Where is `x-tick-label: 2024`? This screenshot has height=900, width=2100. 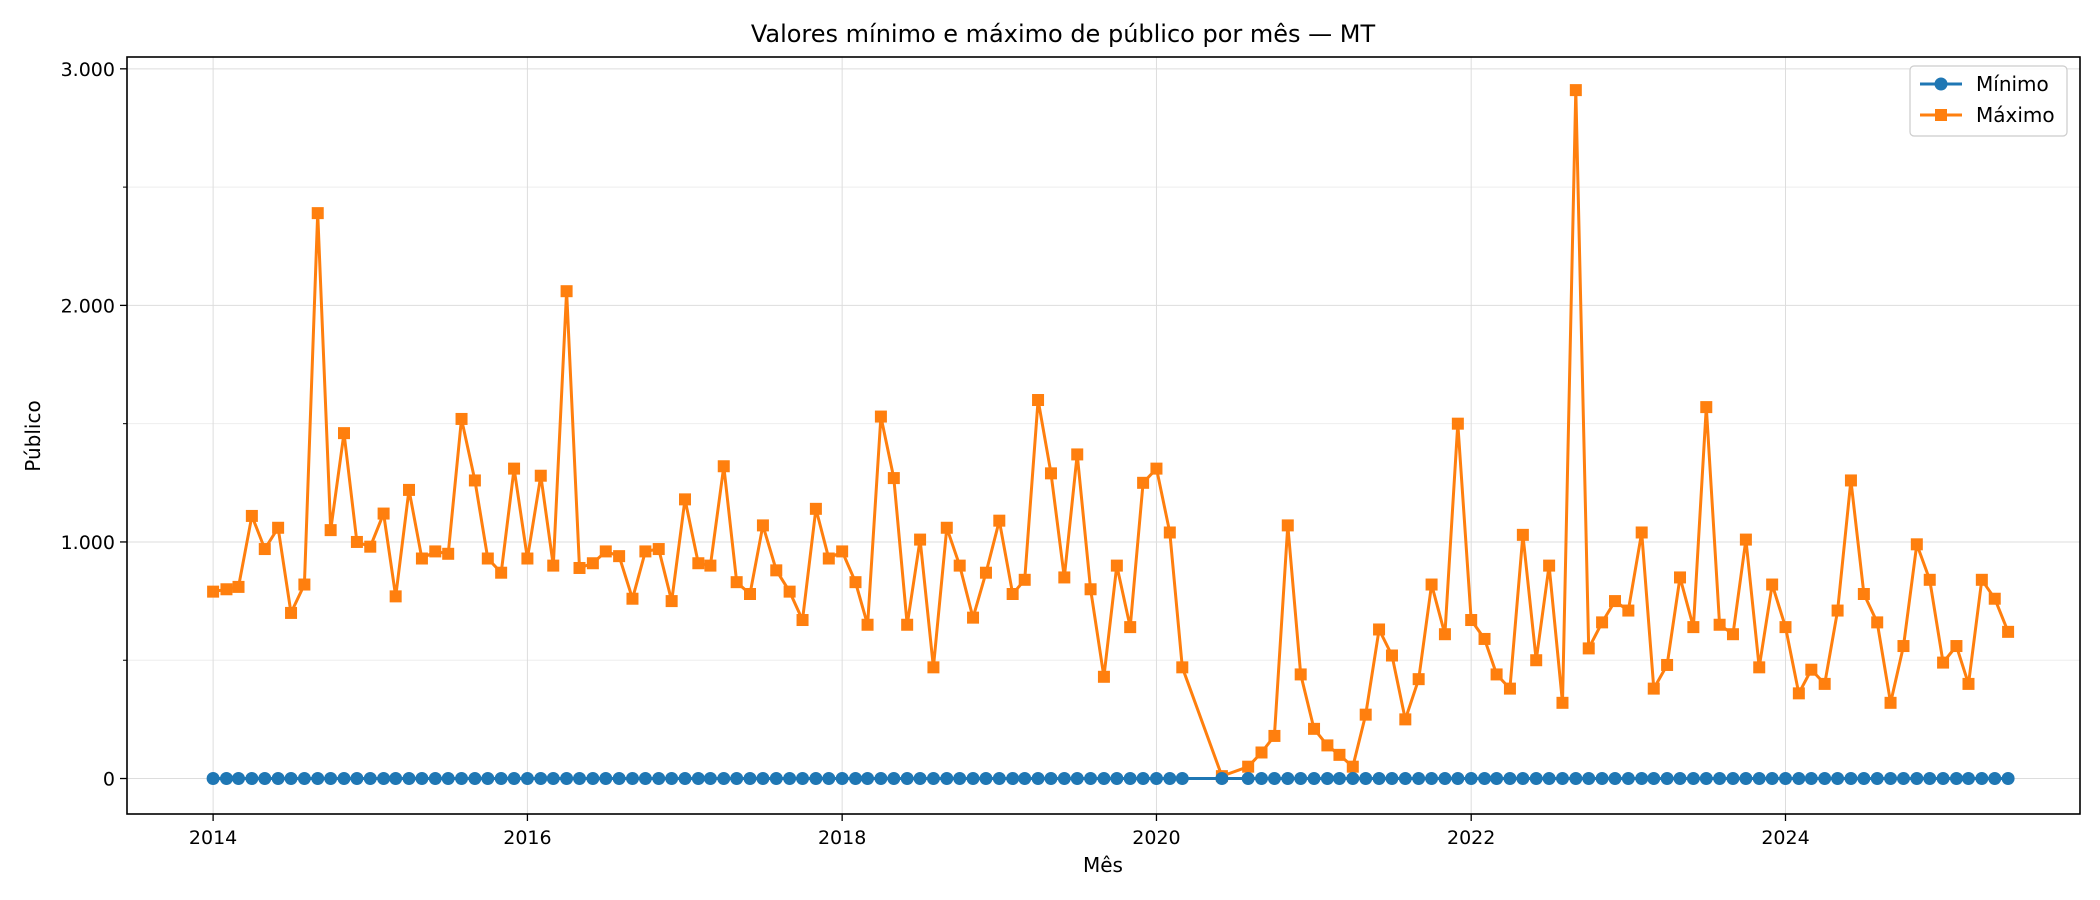 x-tick-label: 2024 is located at coordinates (1785, 838).